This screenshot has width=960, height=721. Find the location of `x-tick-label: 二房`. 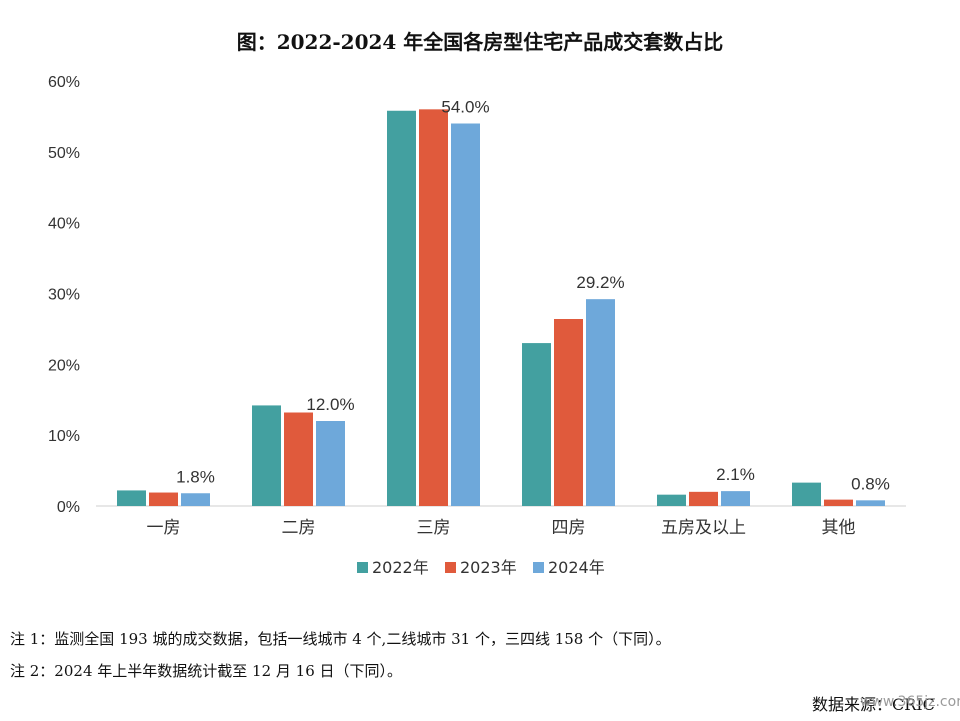

x-tick-label: 二房 is located at coordinates (299, 528).